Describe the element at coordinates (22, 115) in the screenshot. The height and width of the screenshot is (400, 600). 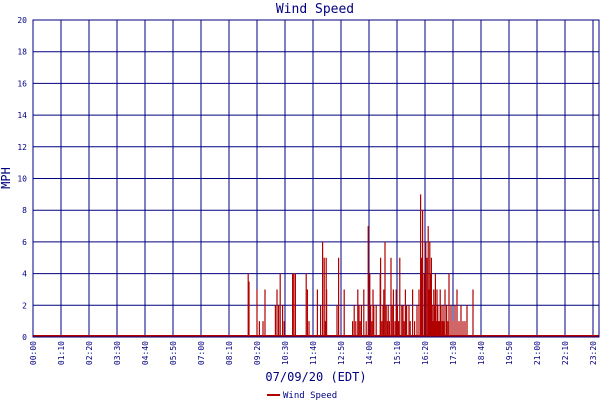
I see `y-tick-label: 14` at that location.